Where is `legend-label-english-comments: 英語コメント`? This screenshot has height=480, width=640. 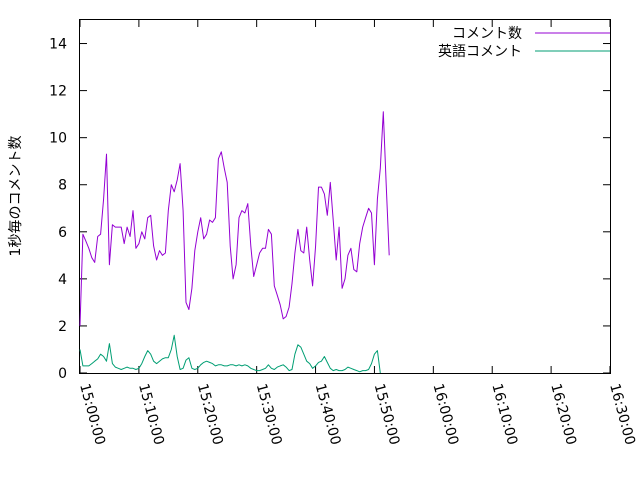
legend-label-english-comments: 英語コメント is located at coordinates (480, 51).